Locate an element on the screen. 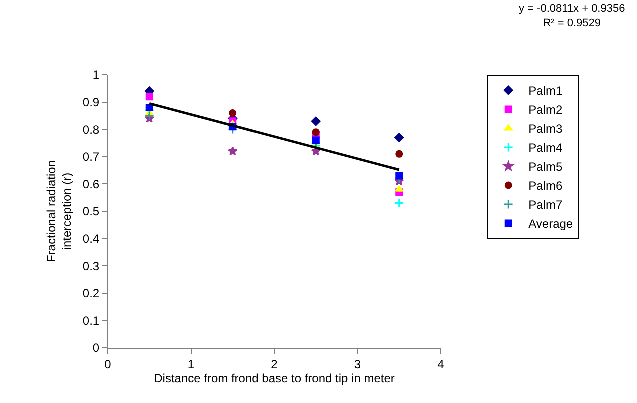  legend-label: Palm6 is located at coordinates (545, 186).